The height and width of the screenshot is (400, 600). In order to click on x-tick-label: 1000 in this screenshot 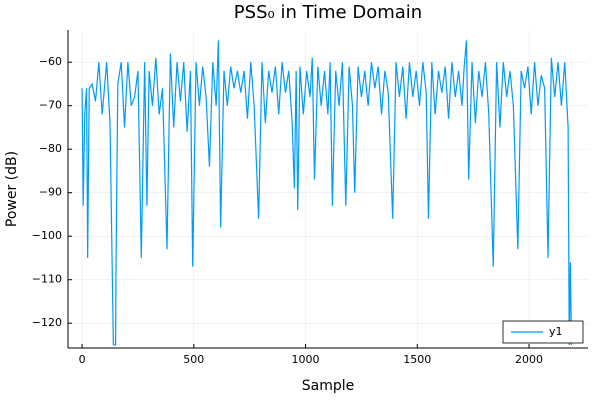, I will do `click(306, 359)`.